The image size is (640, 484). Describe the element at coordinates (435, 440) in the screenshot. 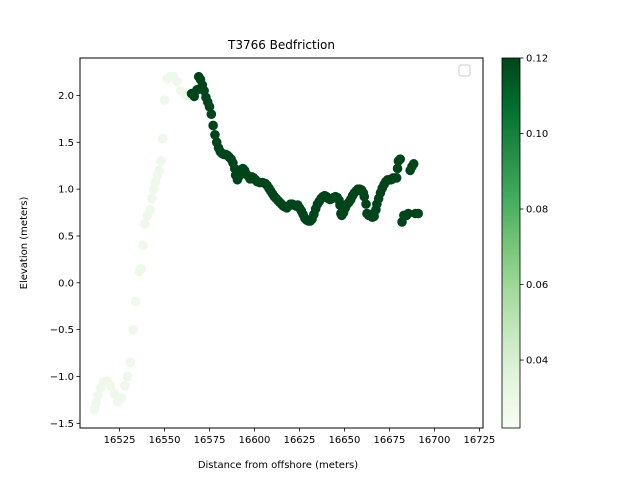

I see `x-tick-label: 16700` at that location.